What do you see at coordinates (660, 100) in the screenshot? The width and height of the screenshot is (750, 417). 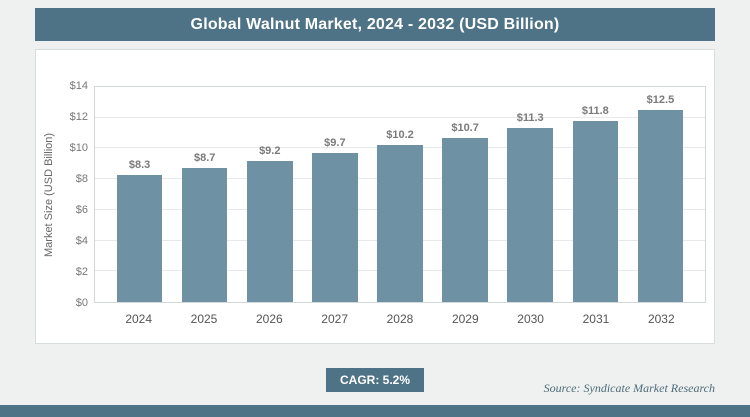 I see `bar-value-label: $12.5` at bounding box center [660, 100].